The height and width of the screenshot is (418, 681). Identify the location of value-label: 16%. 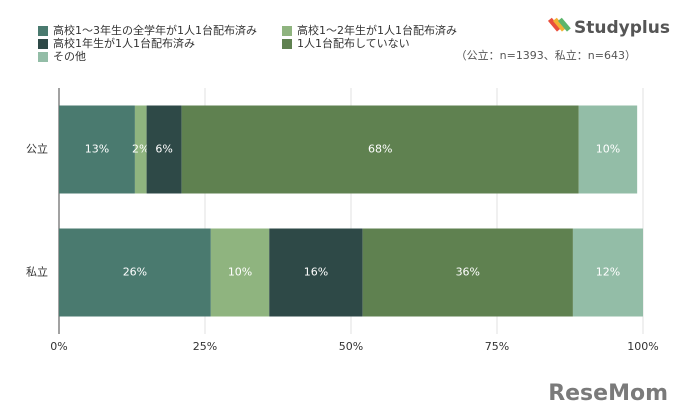
(316, 272).